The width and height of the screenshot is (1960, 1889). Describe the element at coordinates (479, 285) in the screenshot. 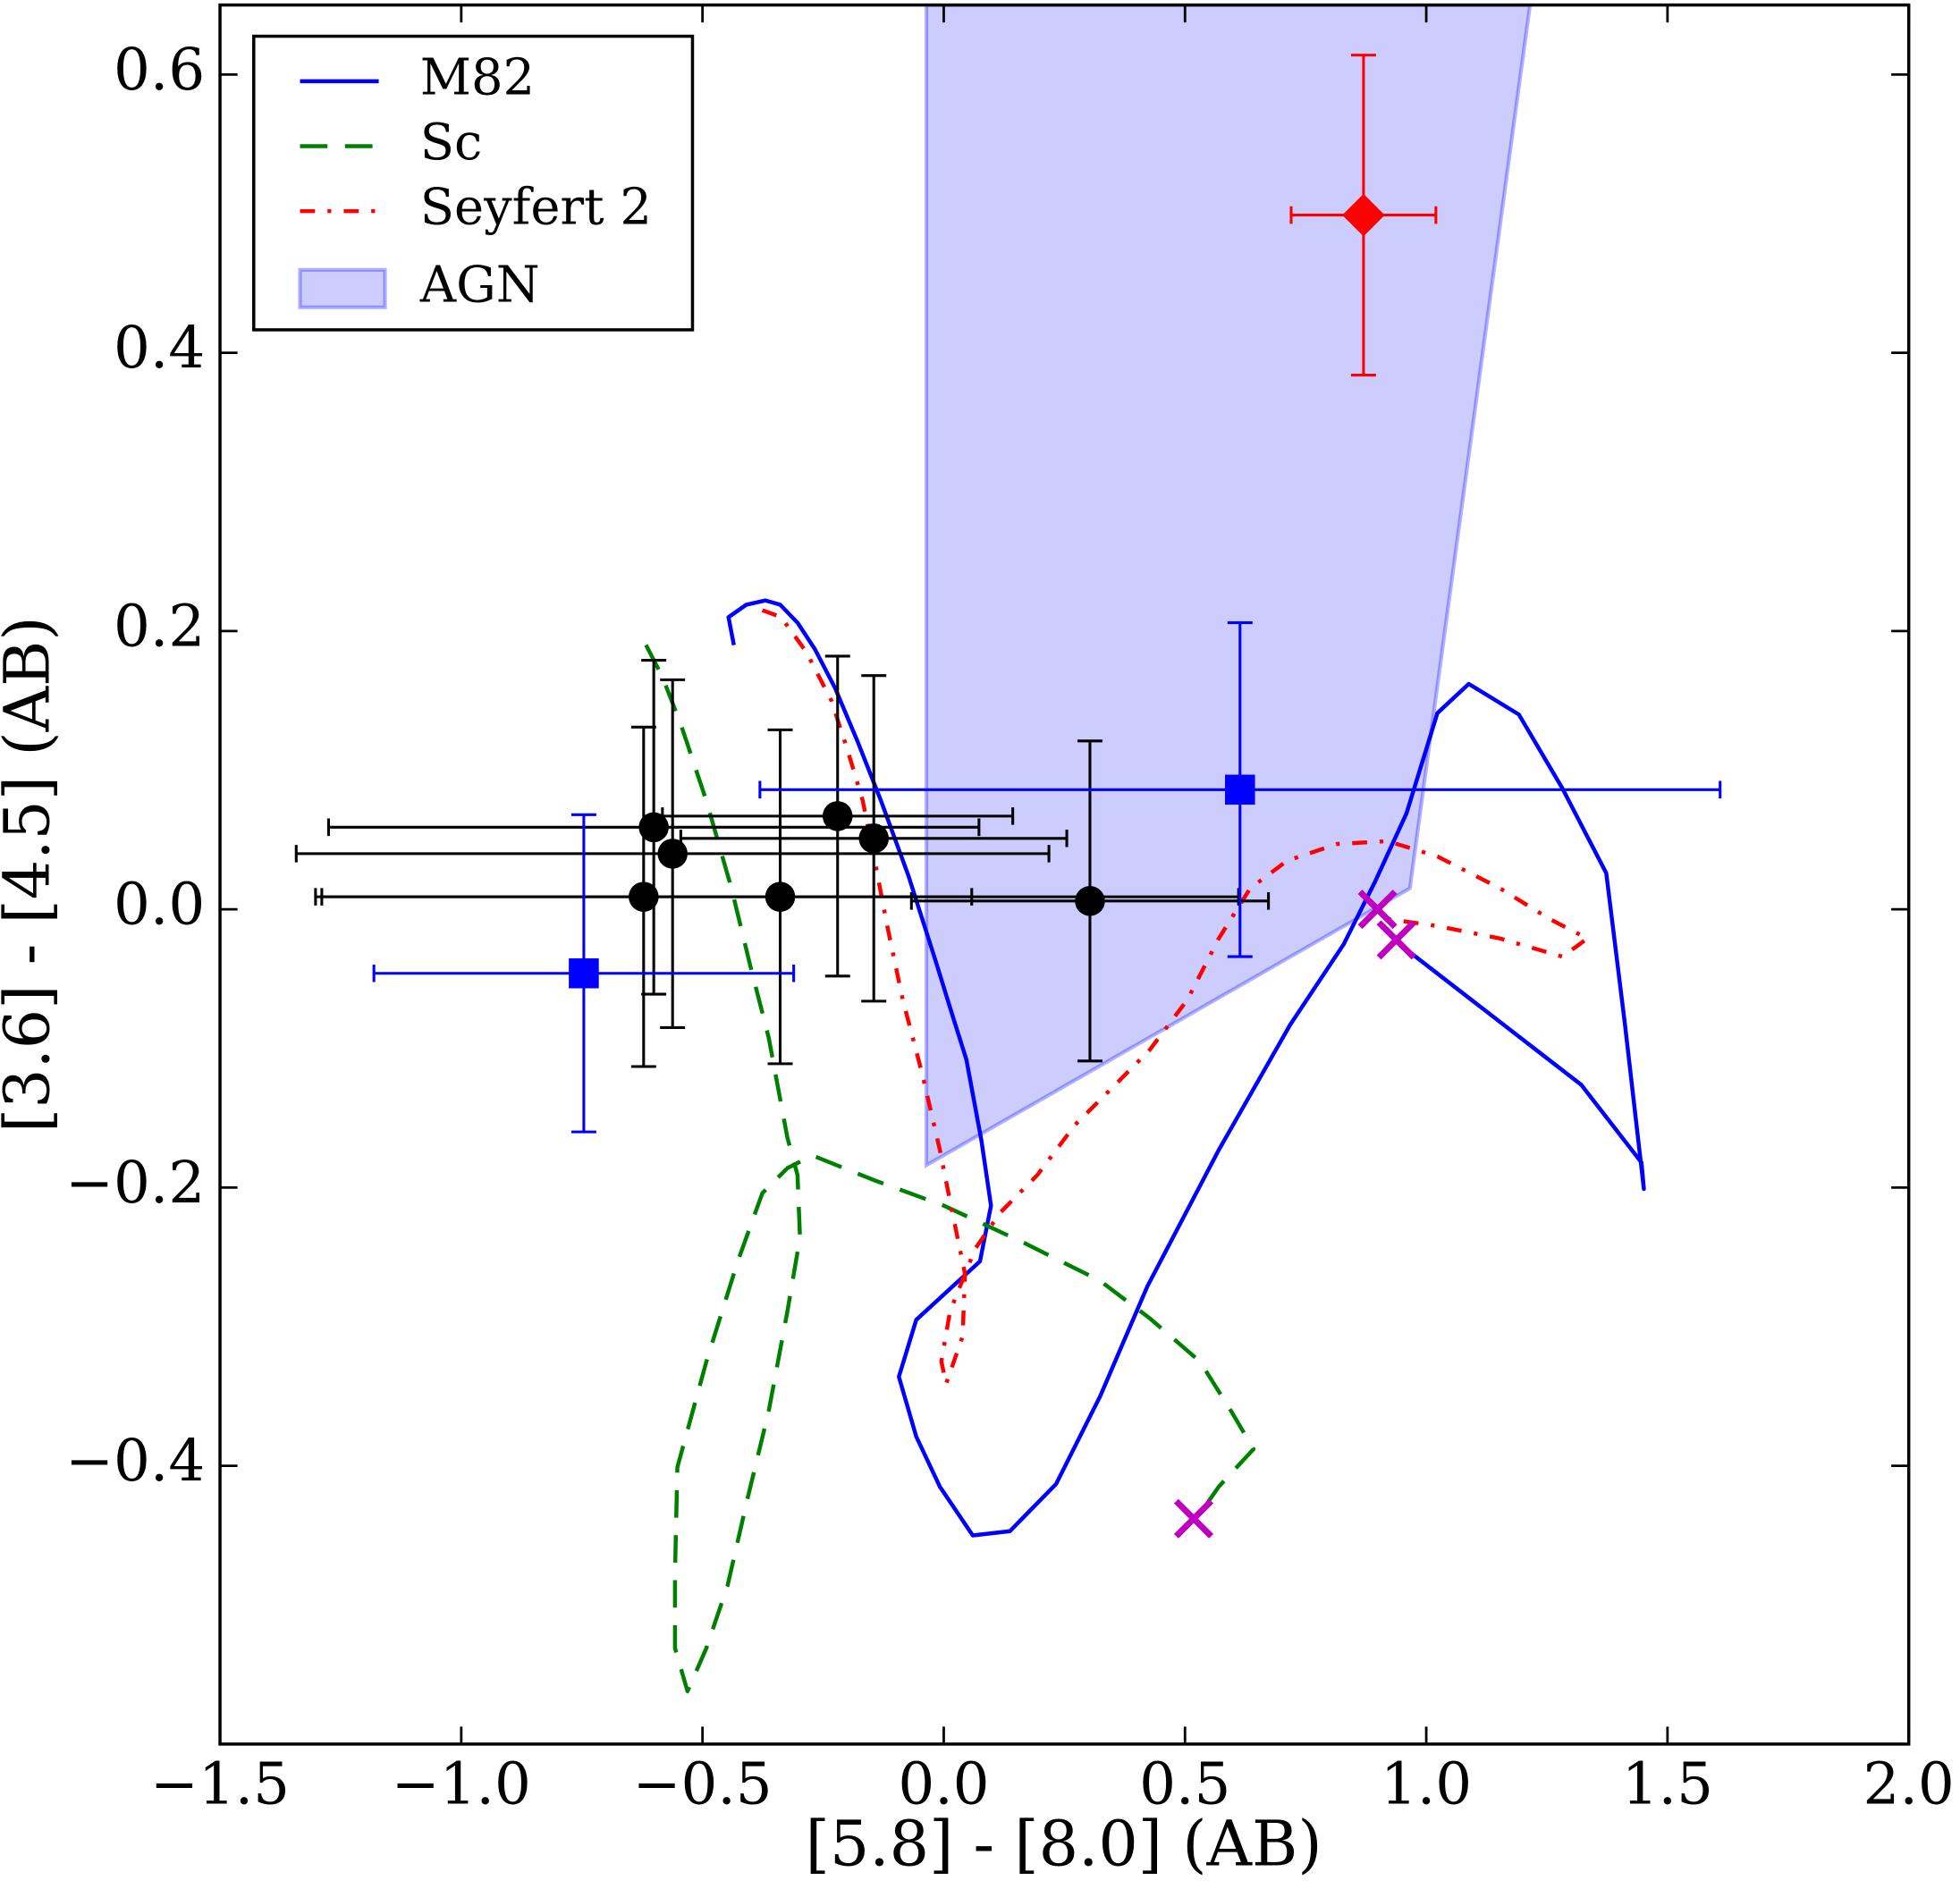

I see `legend-label: AGN` at that location.